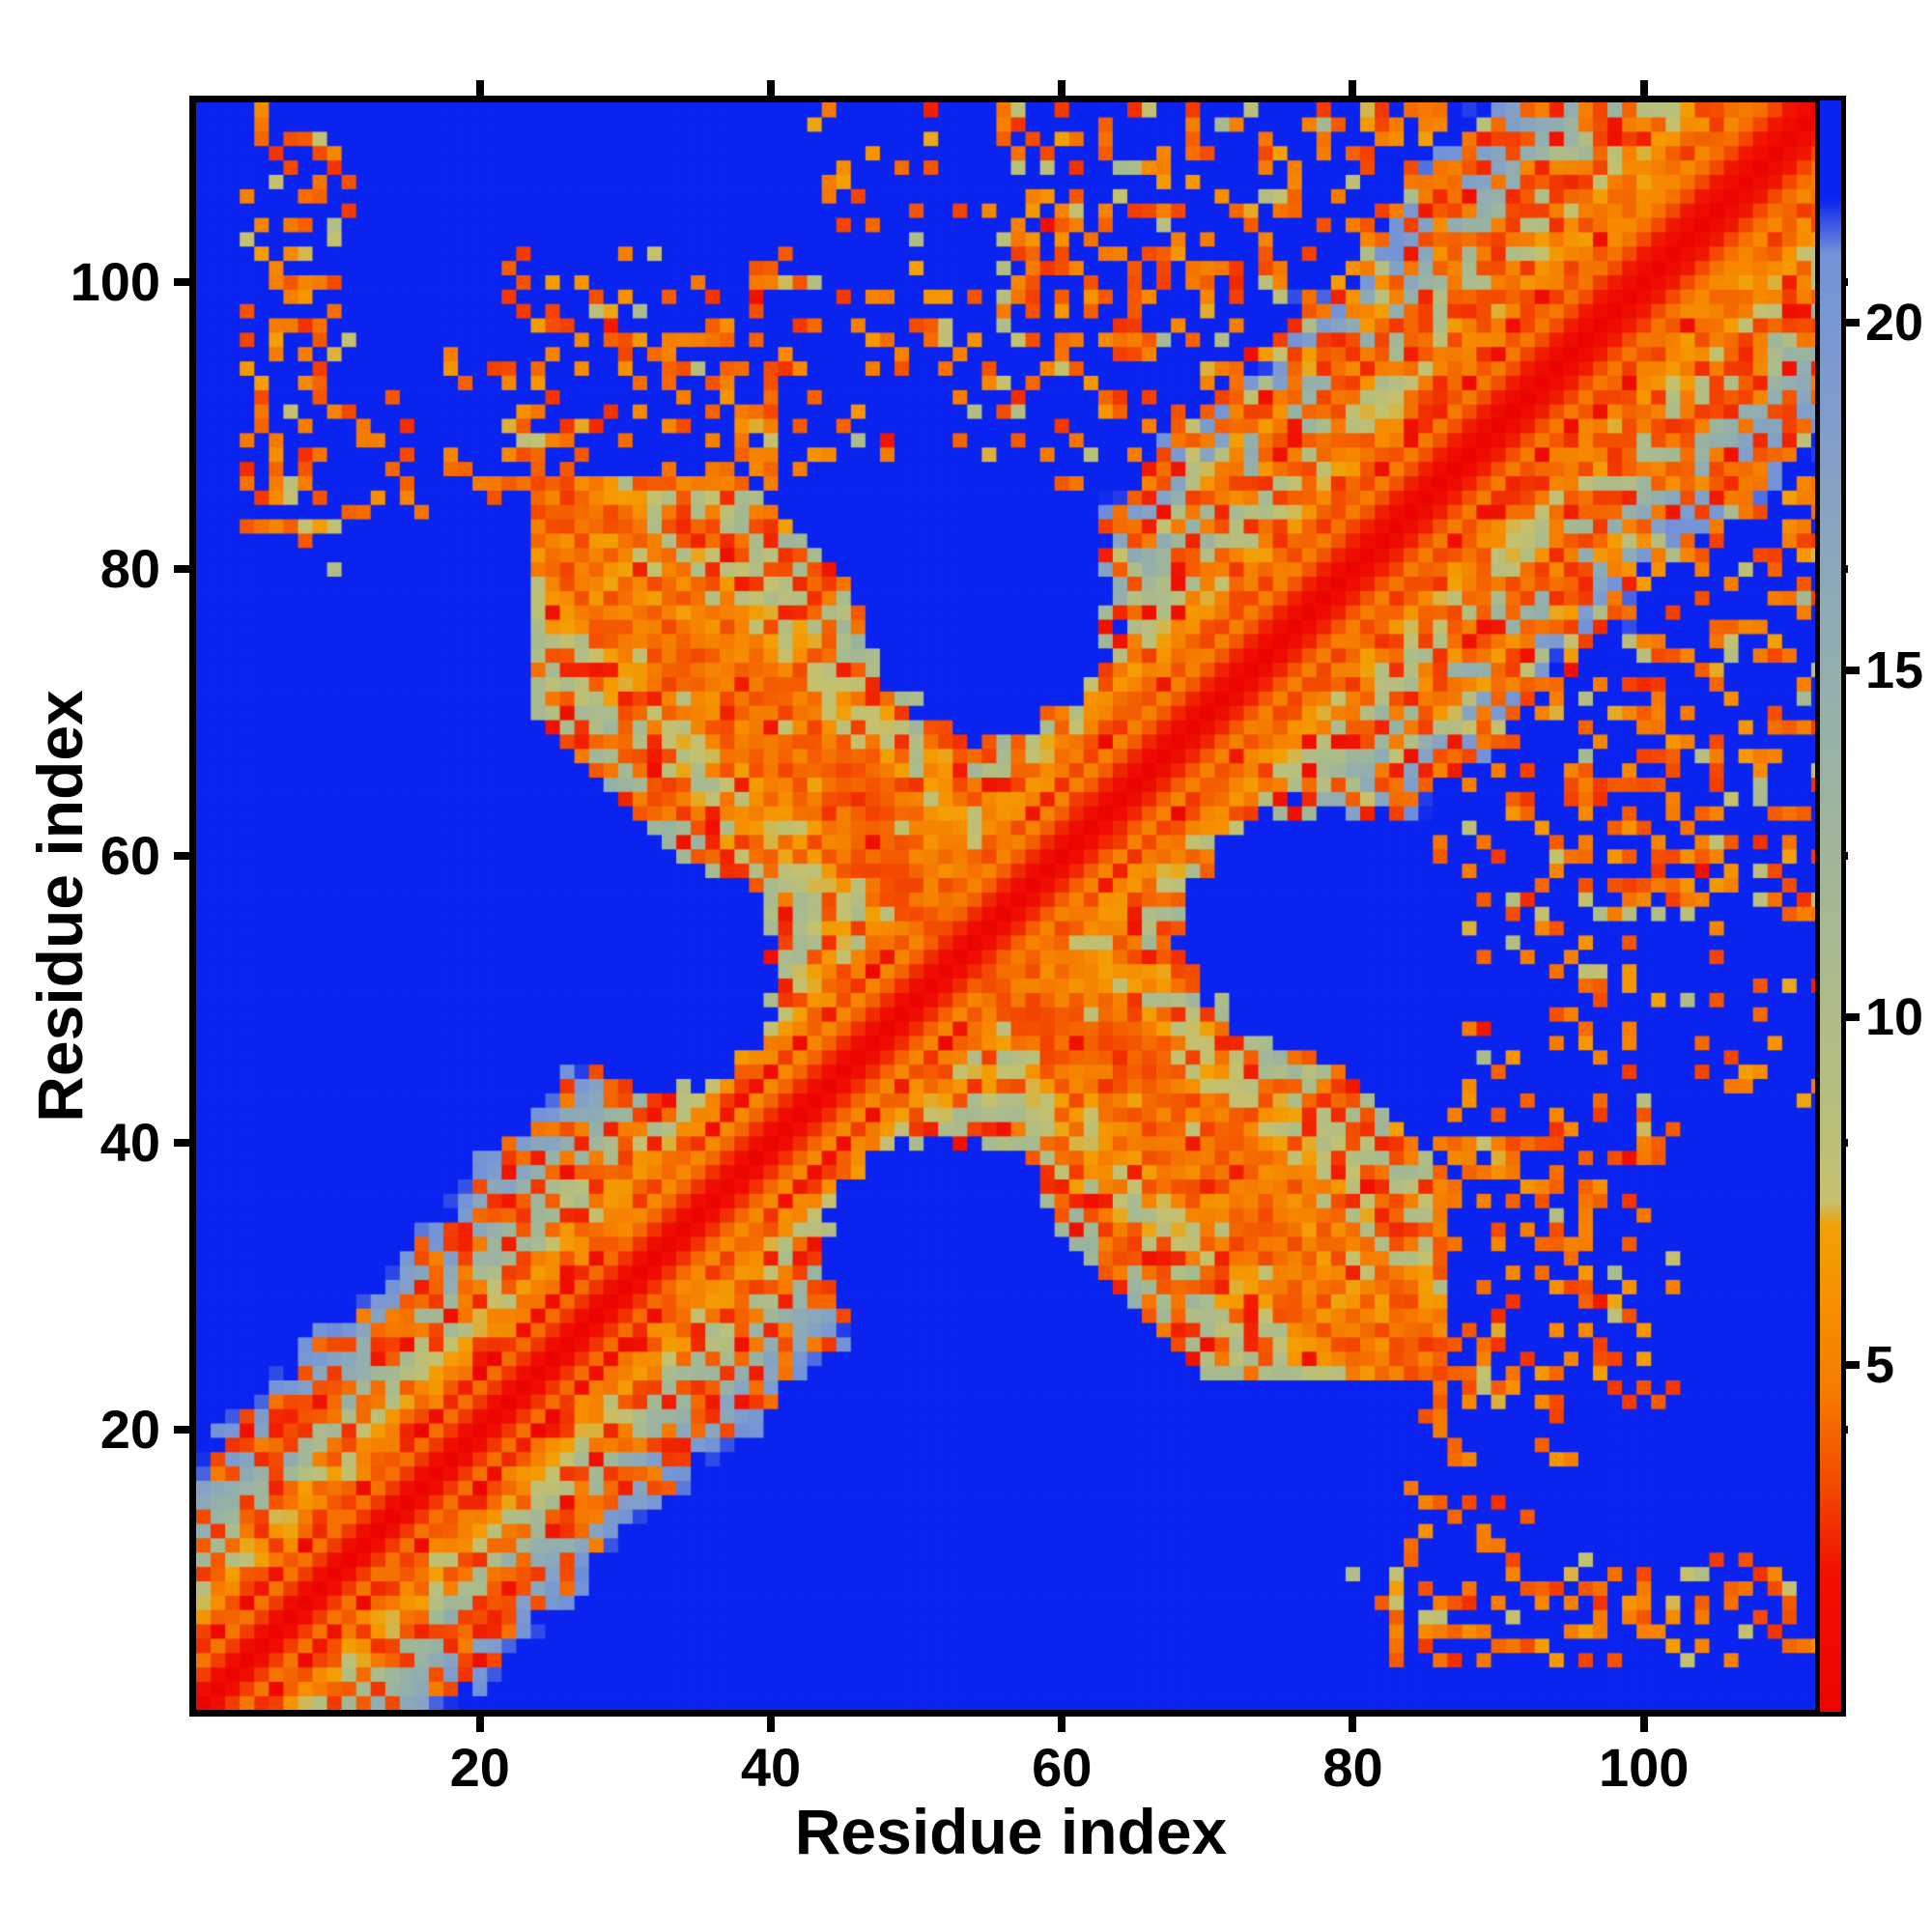 The height and width of the screenshot is (1932, 1932). Describe the element at coordinates (1880, 1364) in the screenshot. I see `colorbar-tick-label: 5` at that location.